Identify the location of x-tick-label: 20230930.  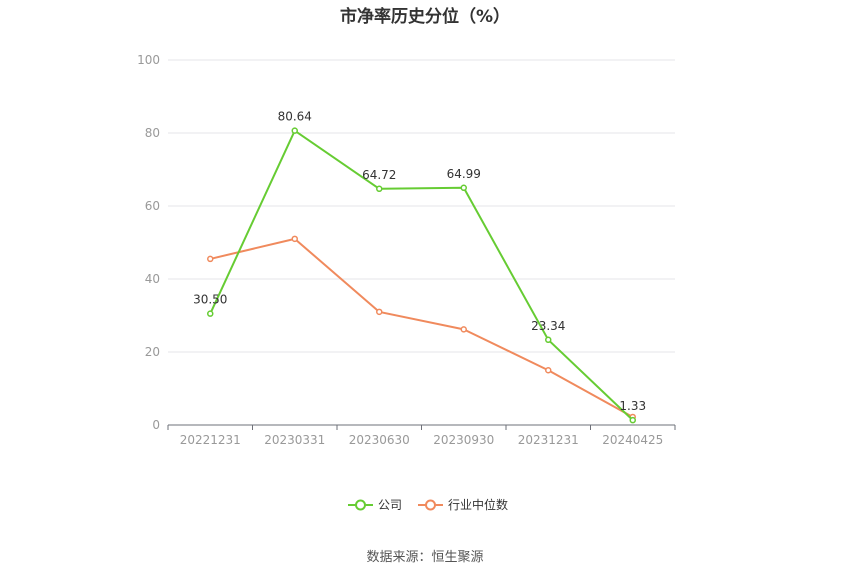
(463, 440).